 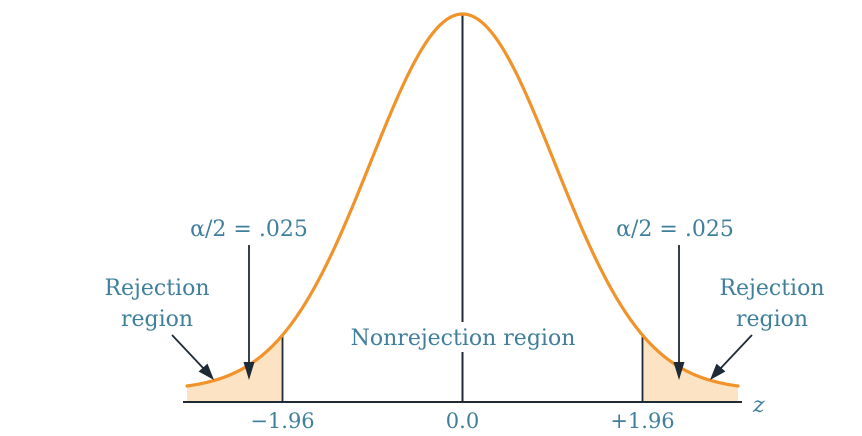 I want to click on rejection-left-arrow, so click(x=192, y=357).